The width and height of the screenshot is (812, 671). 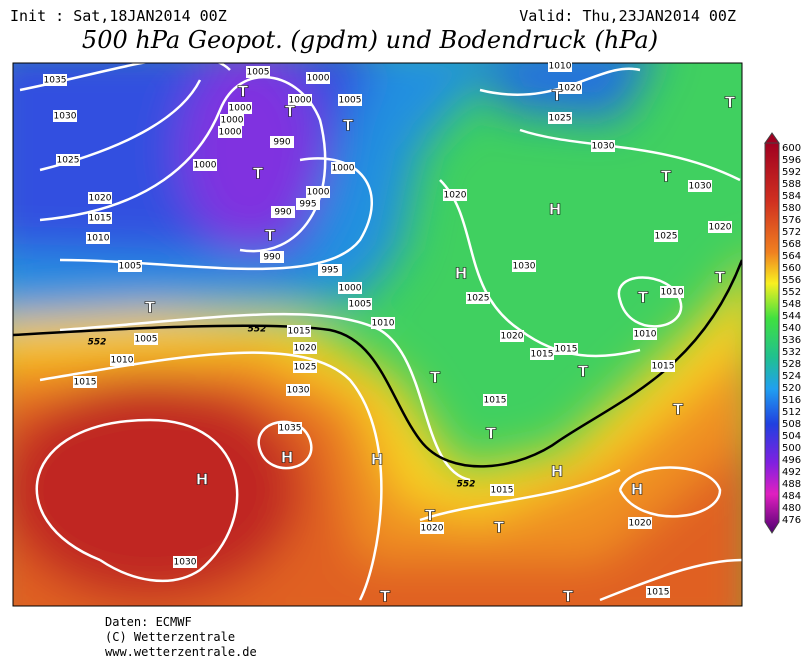 What do you see at coordinates (791, 328) in the screenshot?
I see `colorbar-label: 540` at bounding box center [791, 328].